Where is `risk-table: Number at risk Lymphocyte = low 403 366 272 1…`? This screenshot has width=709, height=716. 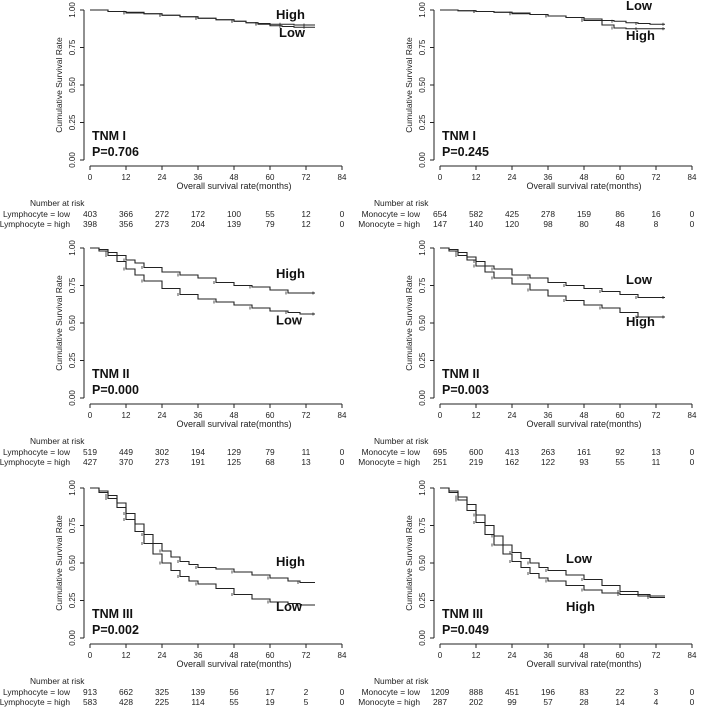 risk-table: Number at risk Lymphocyte = low 403 366 272 1… is located at coordinates (177, 218).